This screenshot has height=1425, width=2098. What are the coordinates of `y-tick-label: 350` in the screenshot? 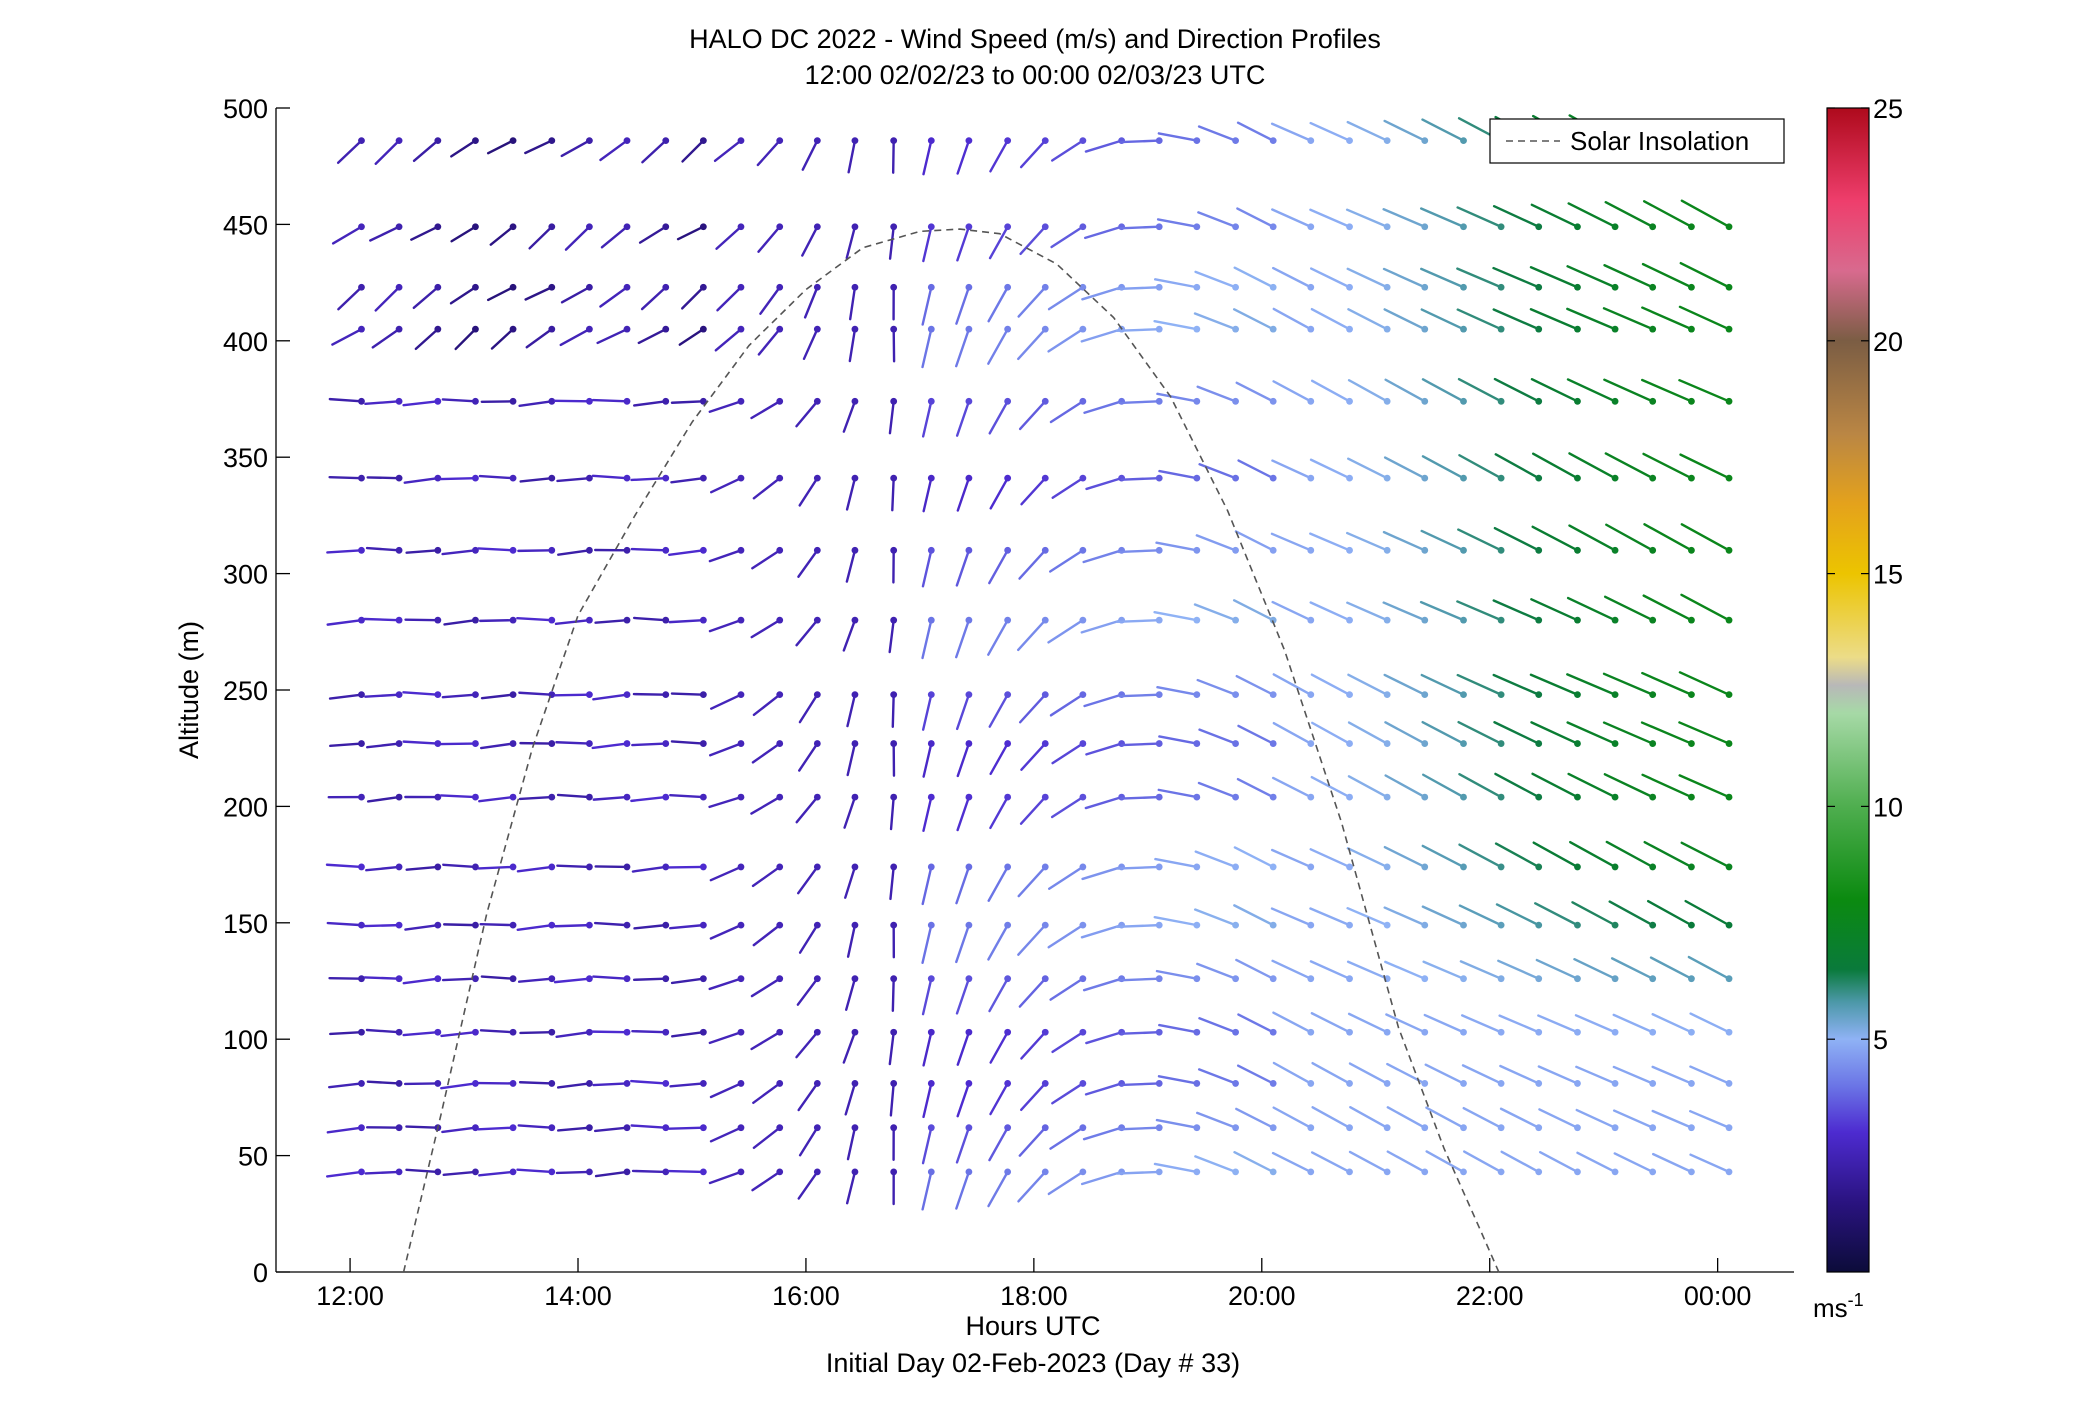 It's located at (245, 458).